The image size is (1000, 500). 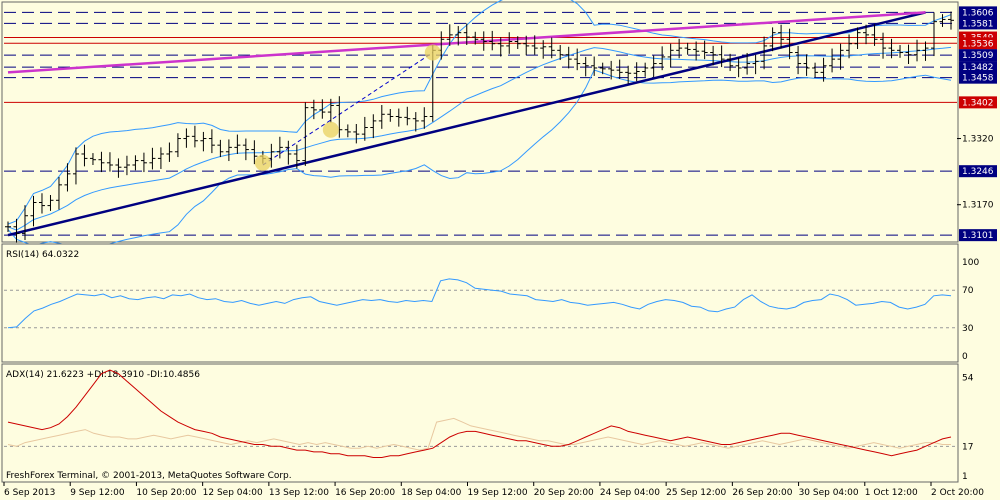 What do you see at coordinates (97, 493) in the screenshot?
I see `time-tick-label: 9 Sep 12:00` at bounding box center [97, 493].